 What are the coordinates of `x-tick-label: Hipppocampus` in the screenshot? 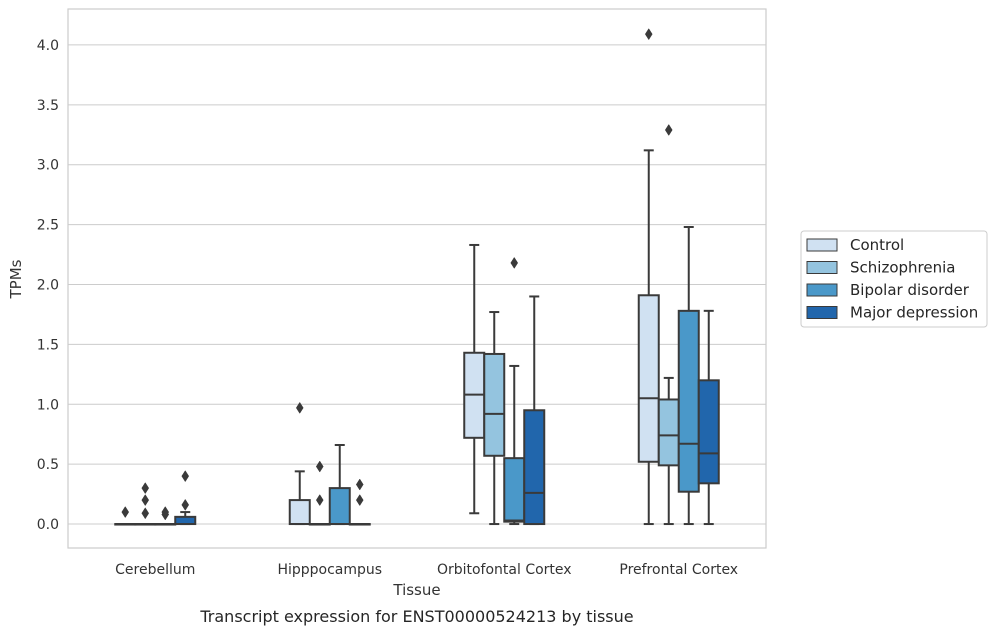 It's located at (329, 570).